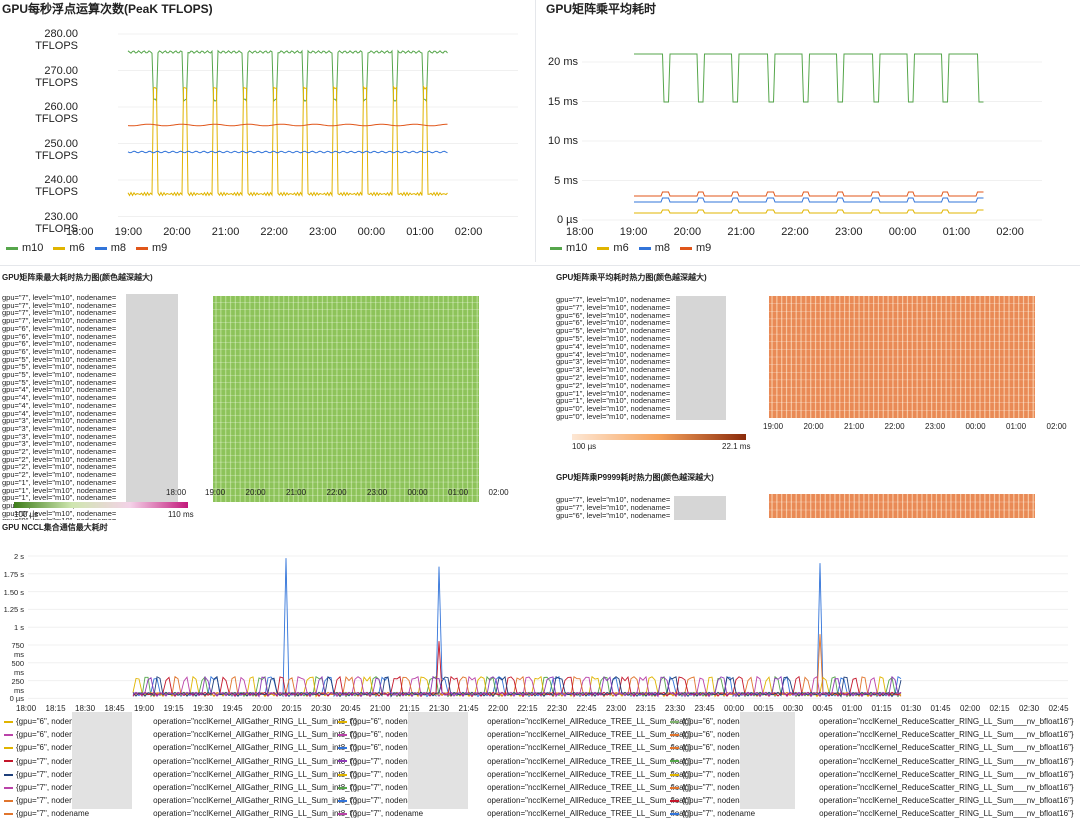  Describe the element at coordinates (56, 149) in the screenshot. I see `y-tick-label: 250.00 TFLOPS` at that location.